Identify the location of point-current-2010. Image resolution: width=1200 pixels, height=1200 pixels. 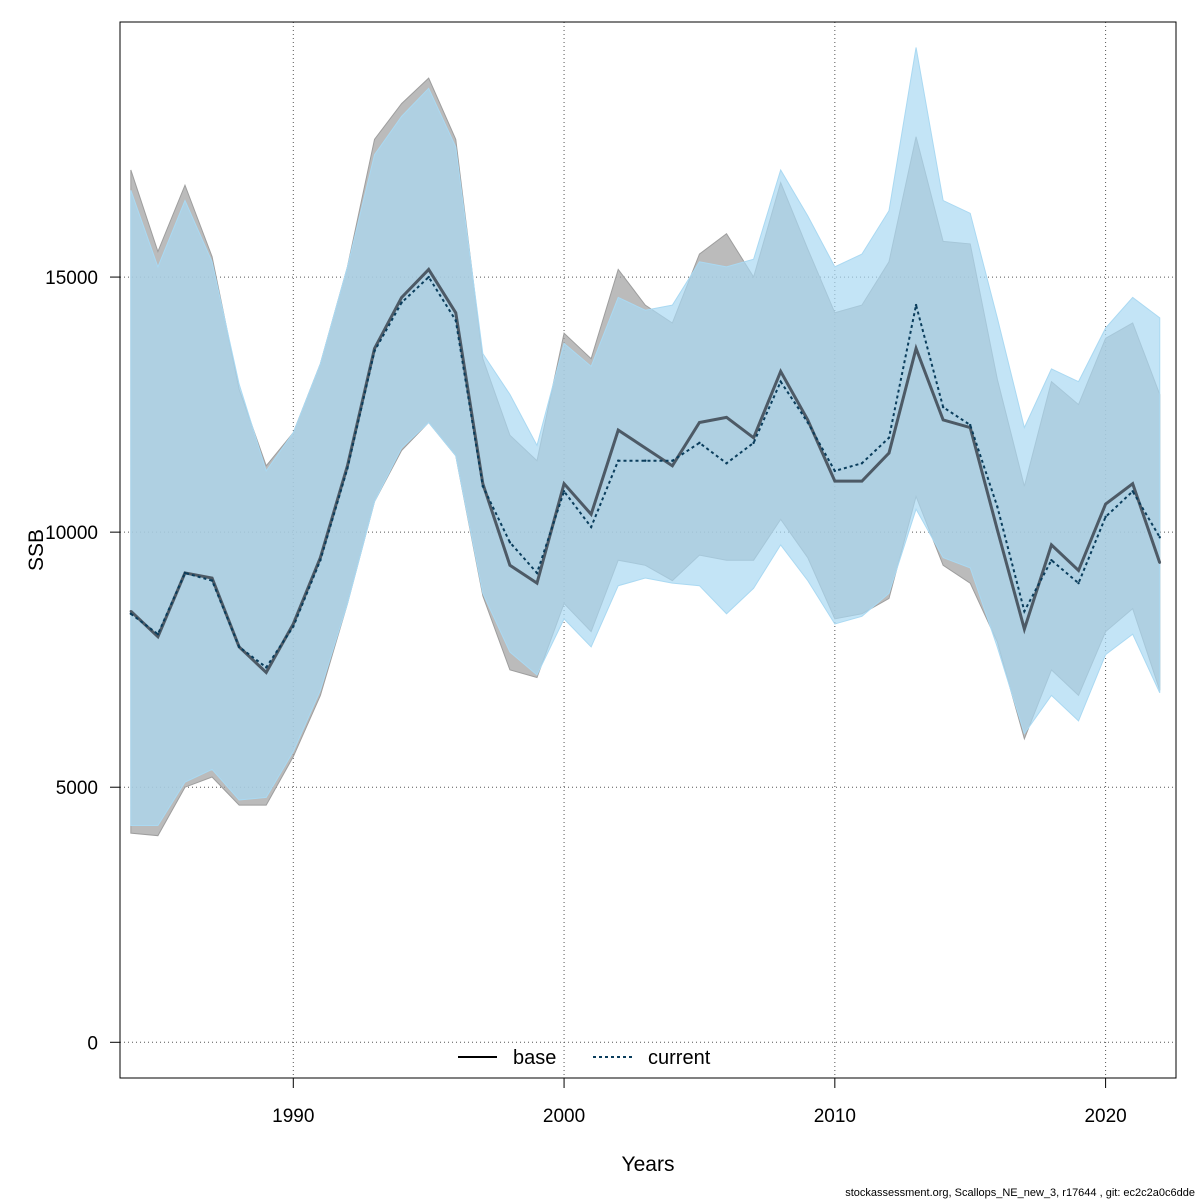
(835, 471).